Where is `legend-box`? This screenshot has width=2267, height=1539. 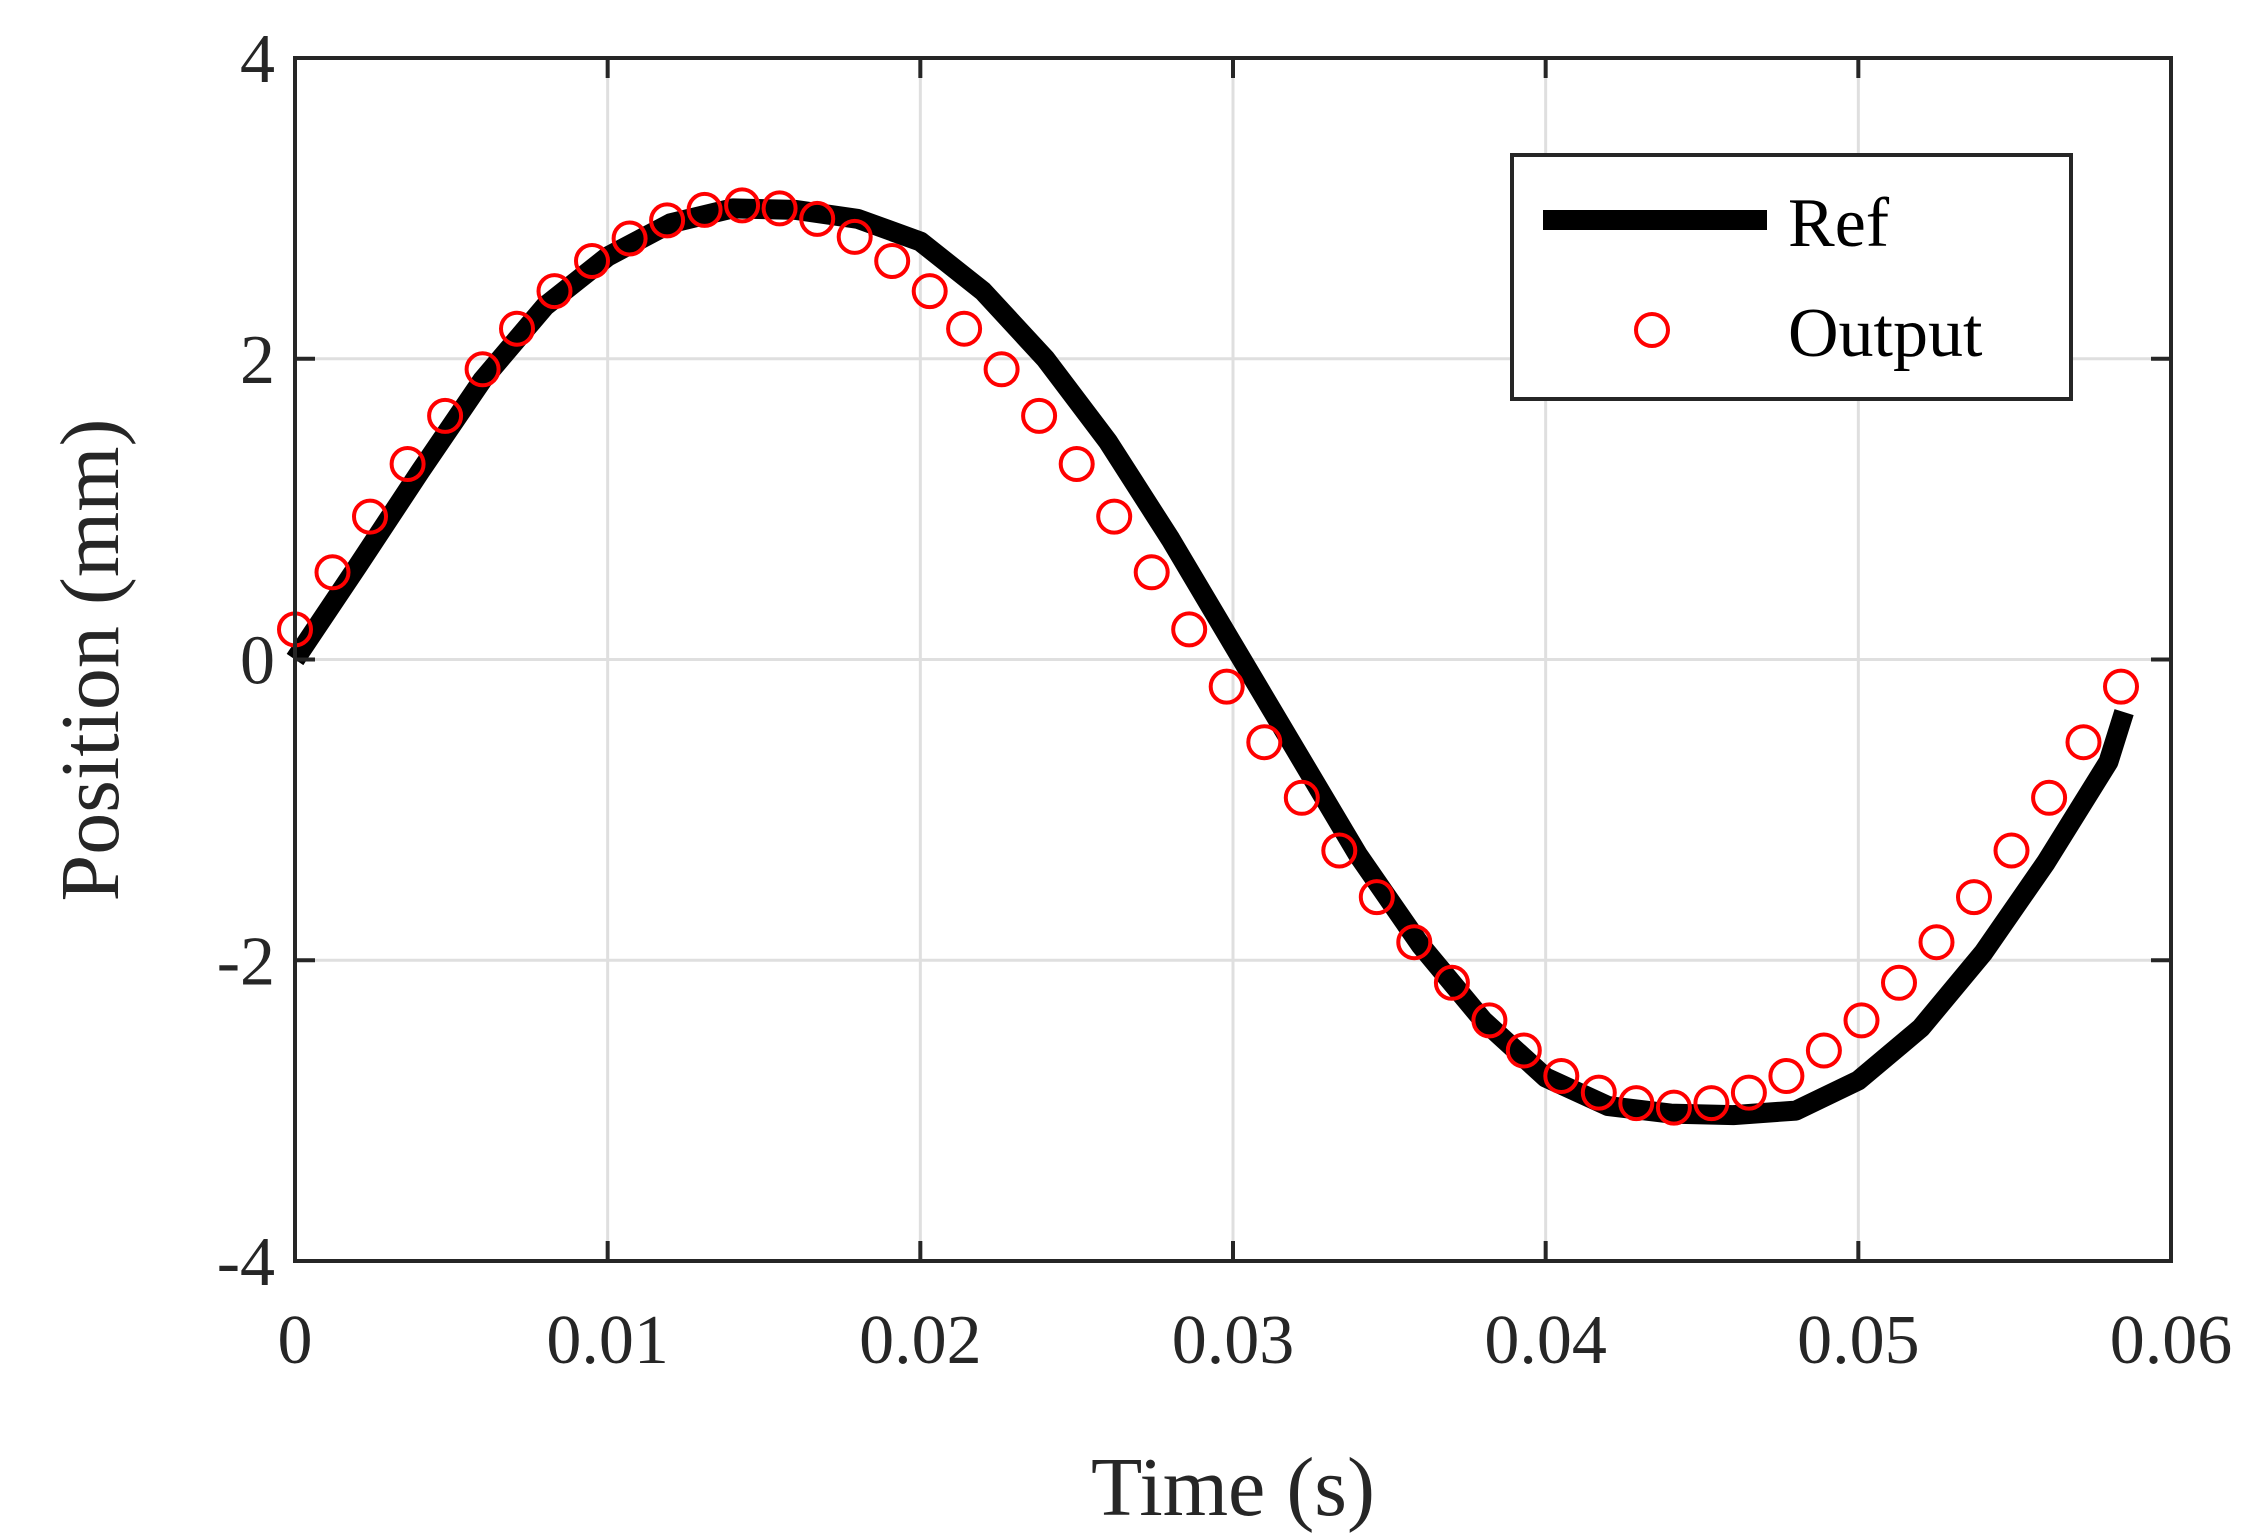
legend-box is located at coordinates (1791, 277).